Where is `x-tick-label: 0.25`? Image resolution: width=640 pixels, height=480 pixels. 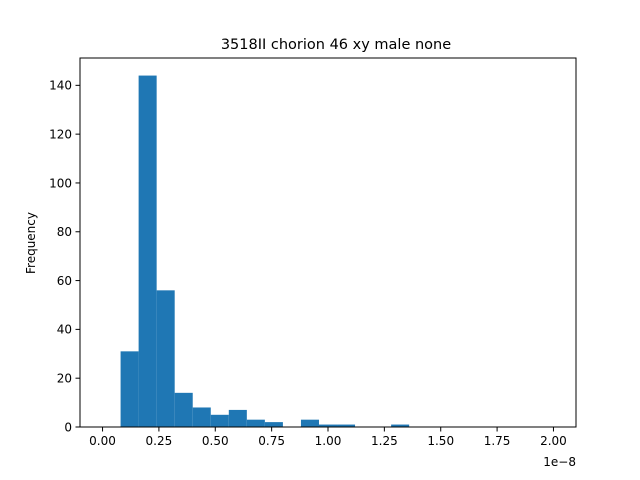
x-tick-label: 0.25 is located at coordinates (159, 441).